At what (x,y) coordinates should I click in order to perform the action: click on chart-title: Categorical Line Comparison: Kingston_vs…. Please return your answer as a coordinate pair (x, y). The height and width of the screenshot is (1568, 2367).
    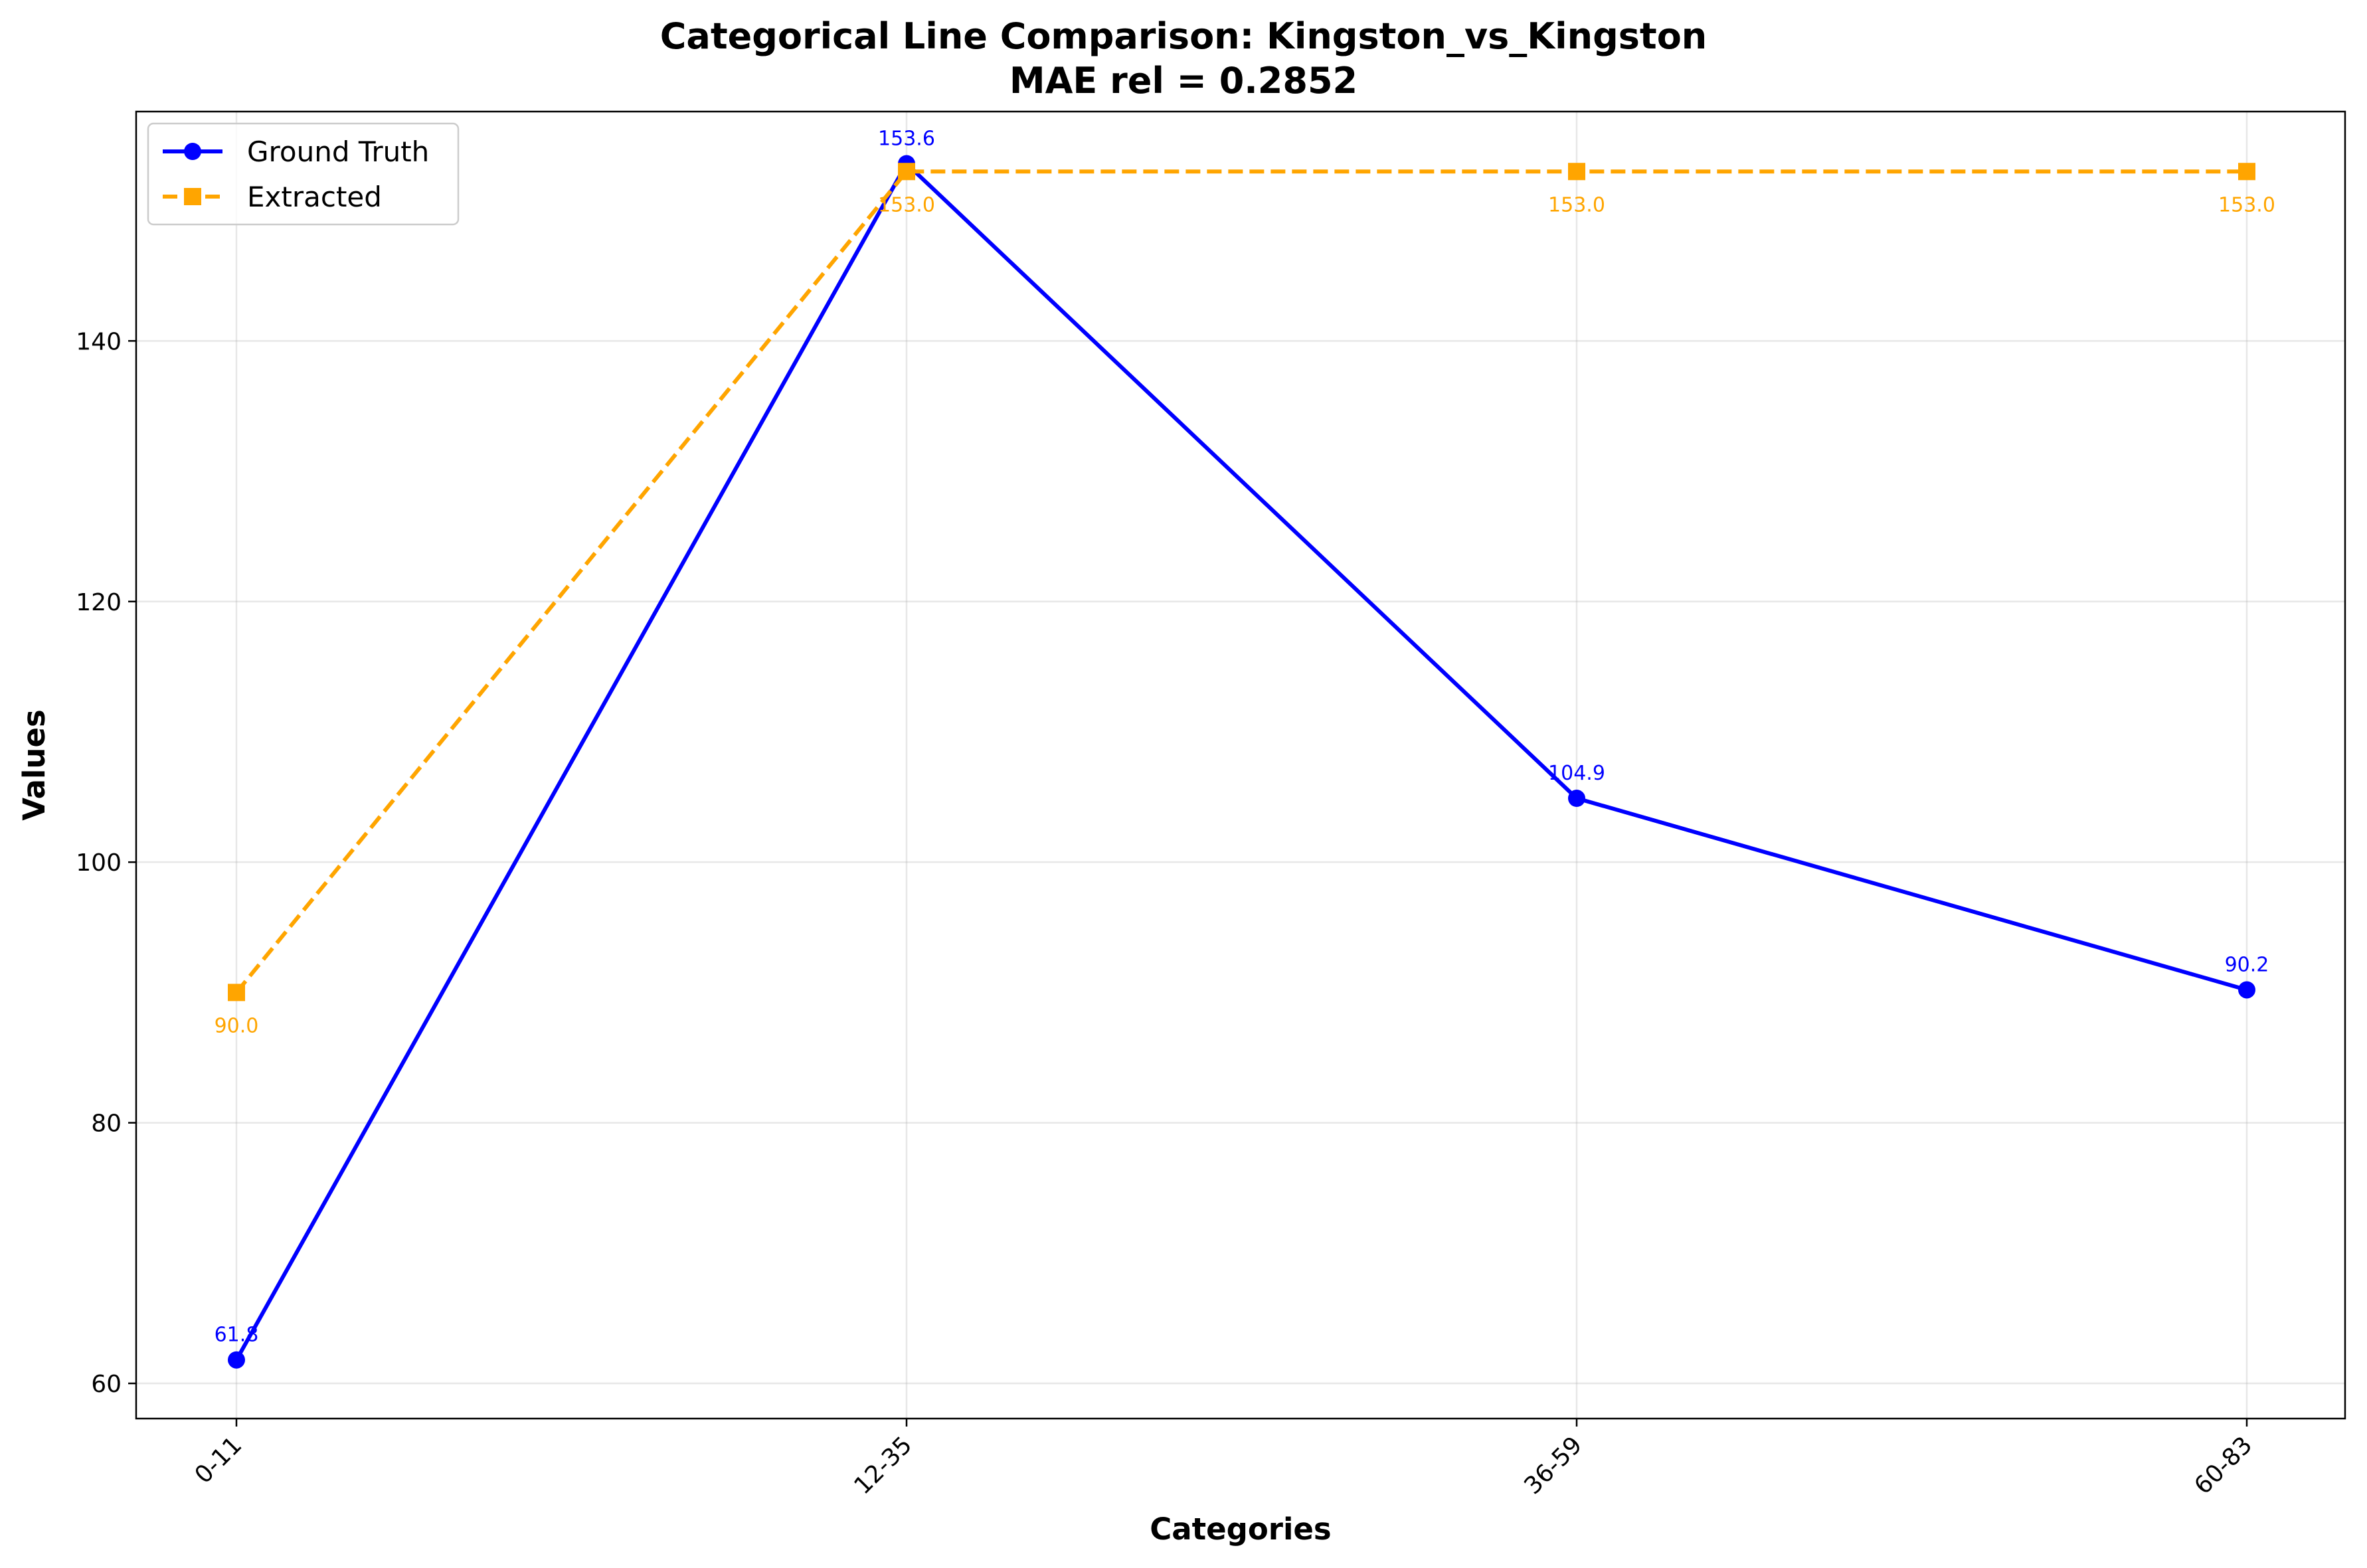
    Looking at the image, I should click on (1184, 36).